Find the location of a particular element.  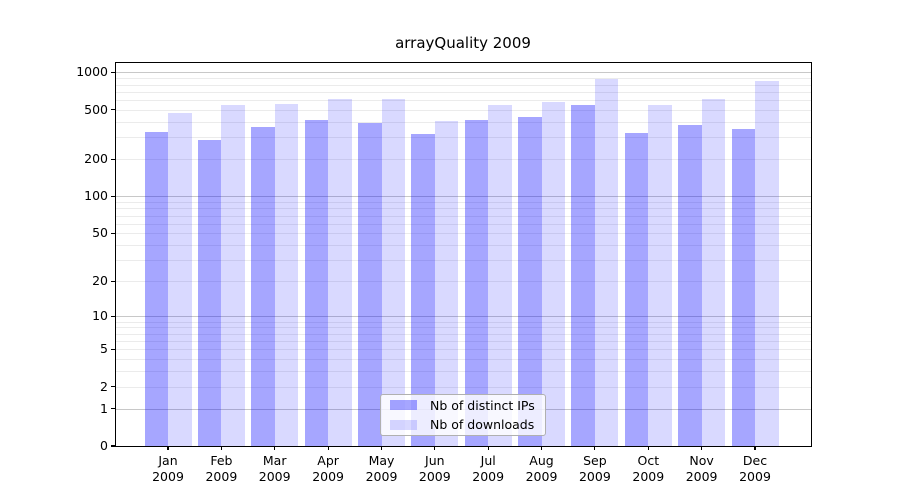

y-tick-label: 500 is located at coordinates (96, 109).